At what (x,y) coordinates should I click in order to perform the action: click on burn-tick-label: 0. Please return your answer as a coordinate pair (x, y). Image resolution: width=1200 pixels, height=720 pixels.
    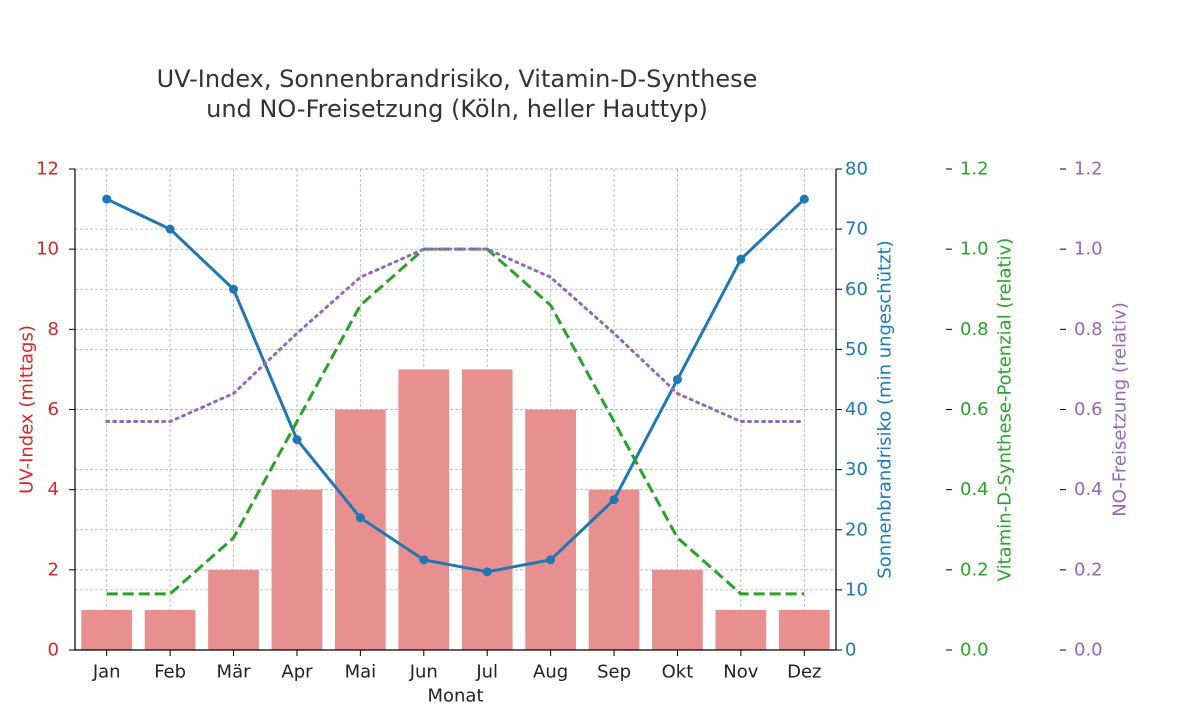
    Looking at the image, I should click on (850, 650).